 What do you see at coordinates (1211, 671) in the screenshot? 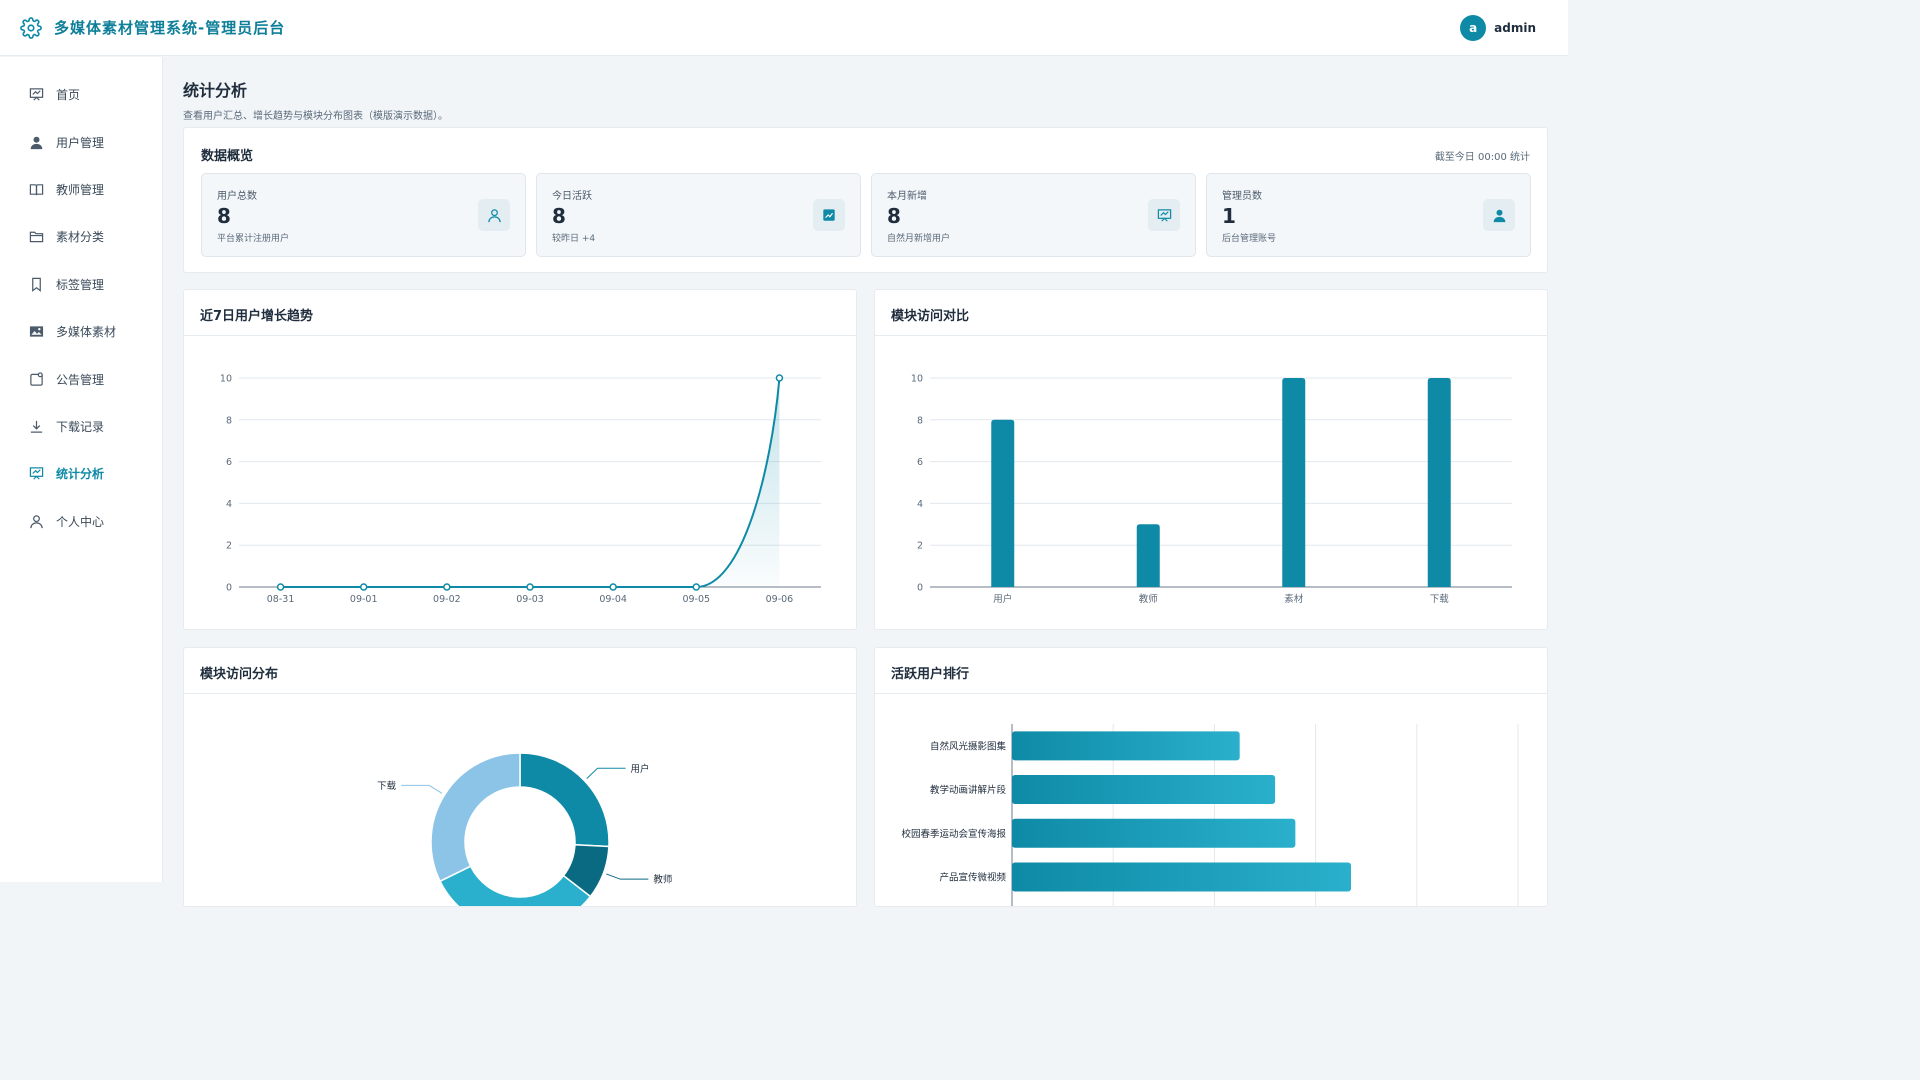
I see `ranking-title: 活跃用户排行` at bounding box center [1211, 671].